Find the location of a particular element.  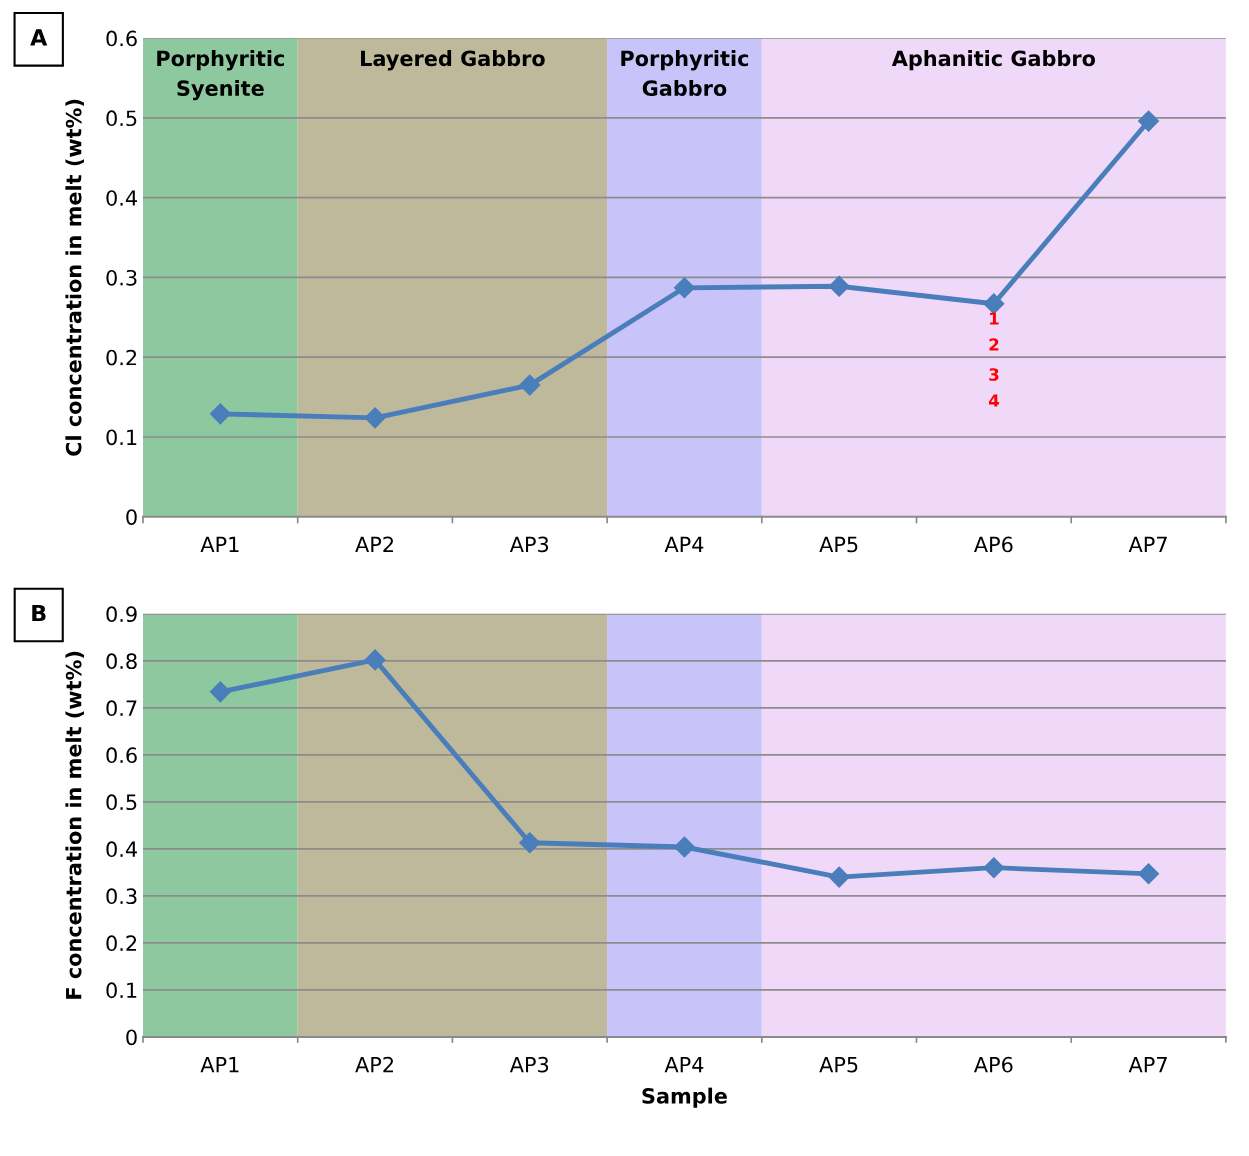

x-axis-title: Sample is located at coordinates (684, 1097).